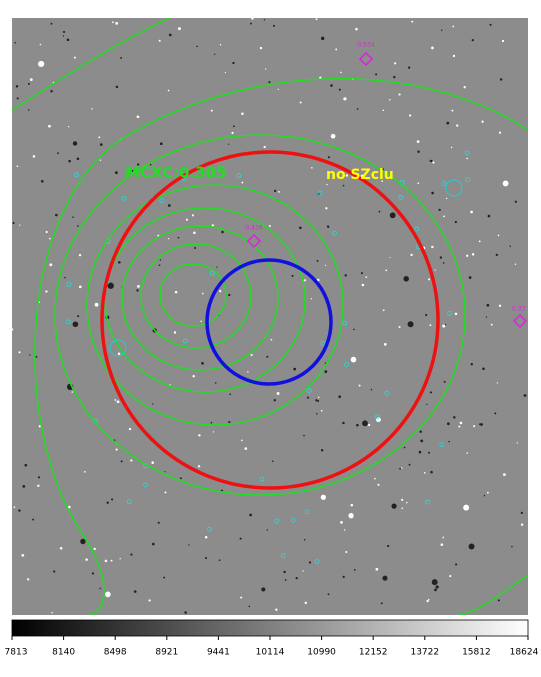  What do you see at coordinates (321, 653) in the screenshot?
I see `colorbar-label: 10990` at bounding box center [321, 653].